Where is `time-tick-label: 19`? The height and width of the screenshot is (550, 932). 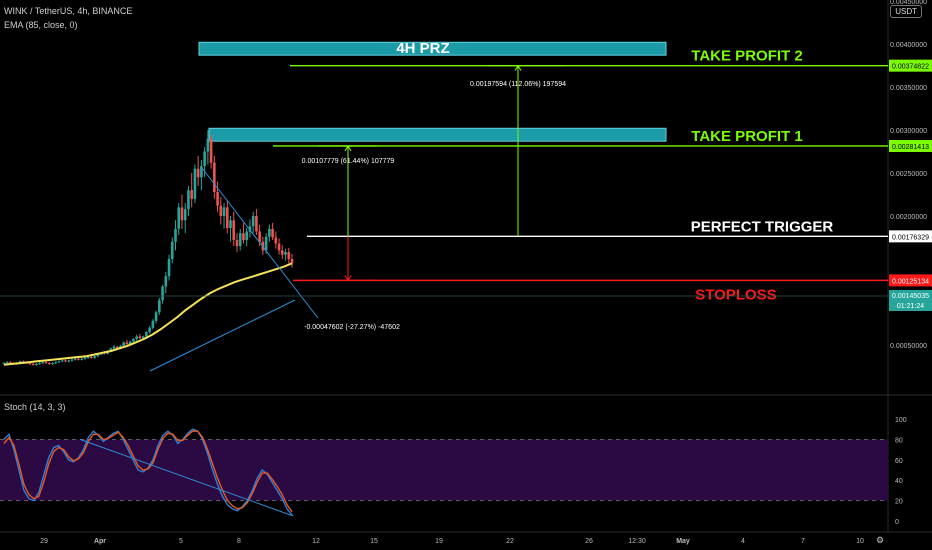 time-tick-label: 19 is located at coordinates (439, 541).